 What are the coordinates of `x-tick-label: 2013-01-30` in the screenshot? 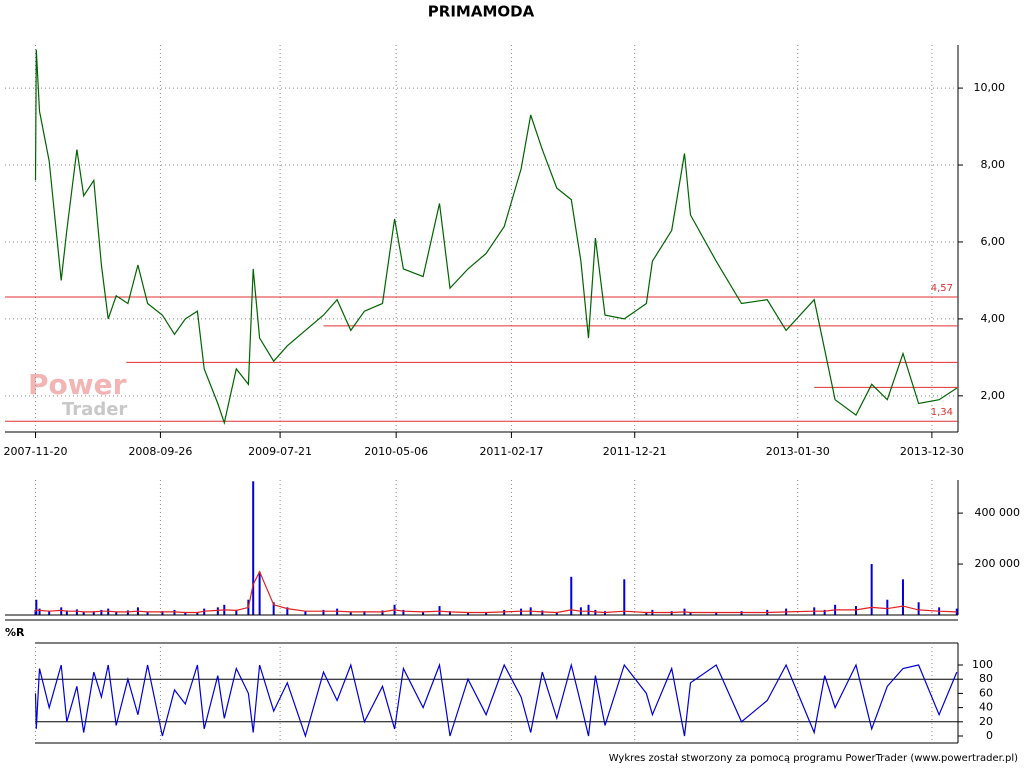 It's located at (798, 451).